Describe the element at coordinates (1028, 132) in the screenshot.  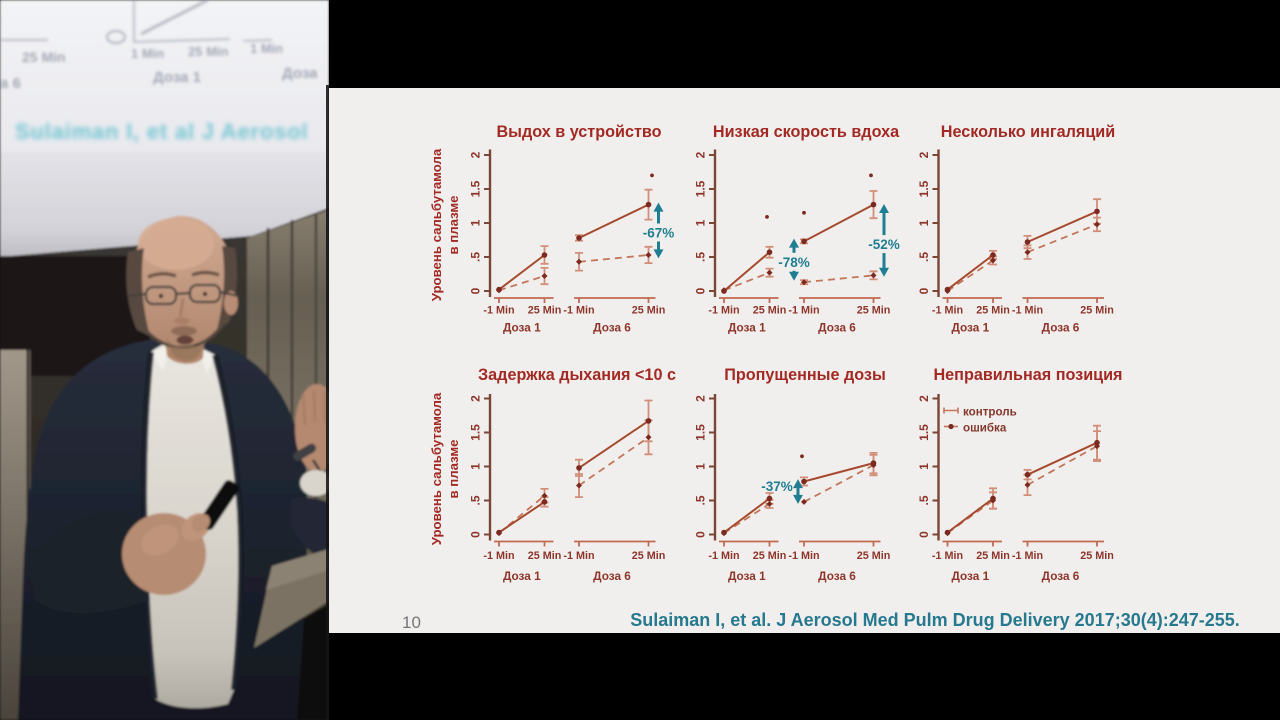
I see `svg-text: Несколько ингаляций` at that location.